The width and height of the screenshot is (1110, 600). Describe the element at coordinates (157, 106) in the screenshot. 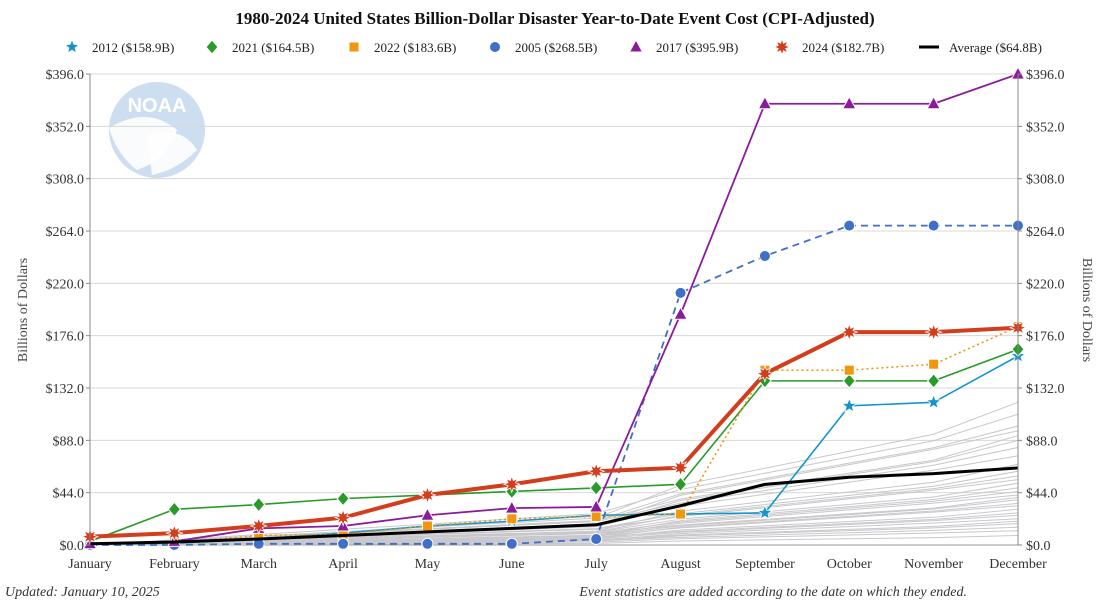

I see `noaa-logo-text: NOAA` at that location.